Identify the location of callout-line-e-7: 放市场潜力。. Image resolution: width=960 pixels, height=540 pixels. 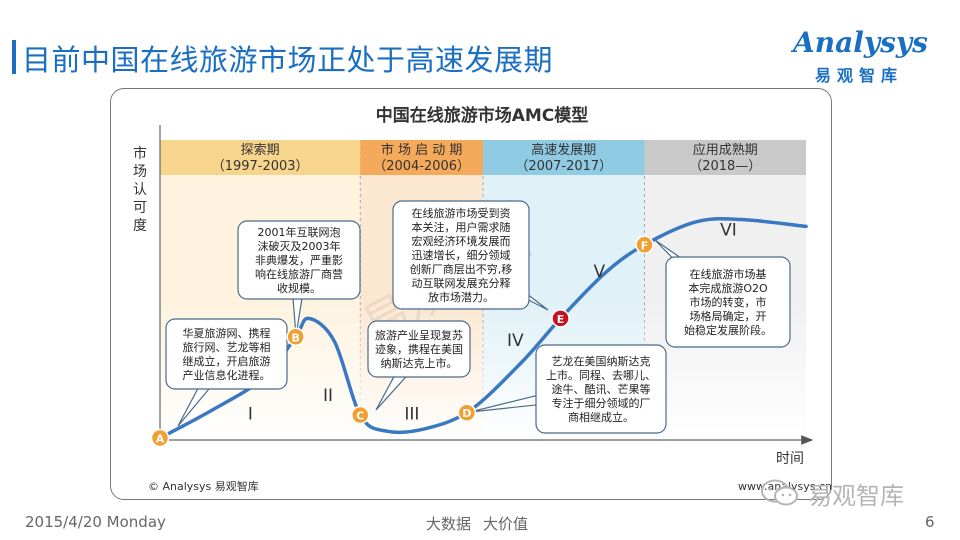
(461, 297).